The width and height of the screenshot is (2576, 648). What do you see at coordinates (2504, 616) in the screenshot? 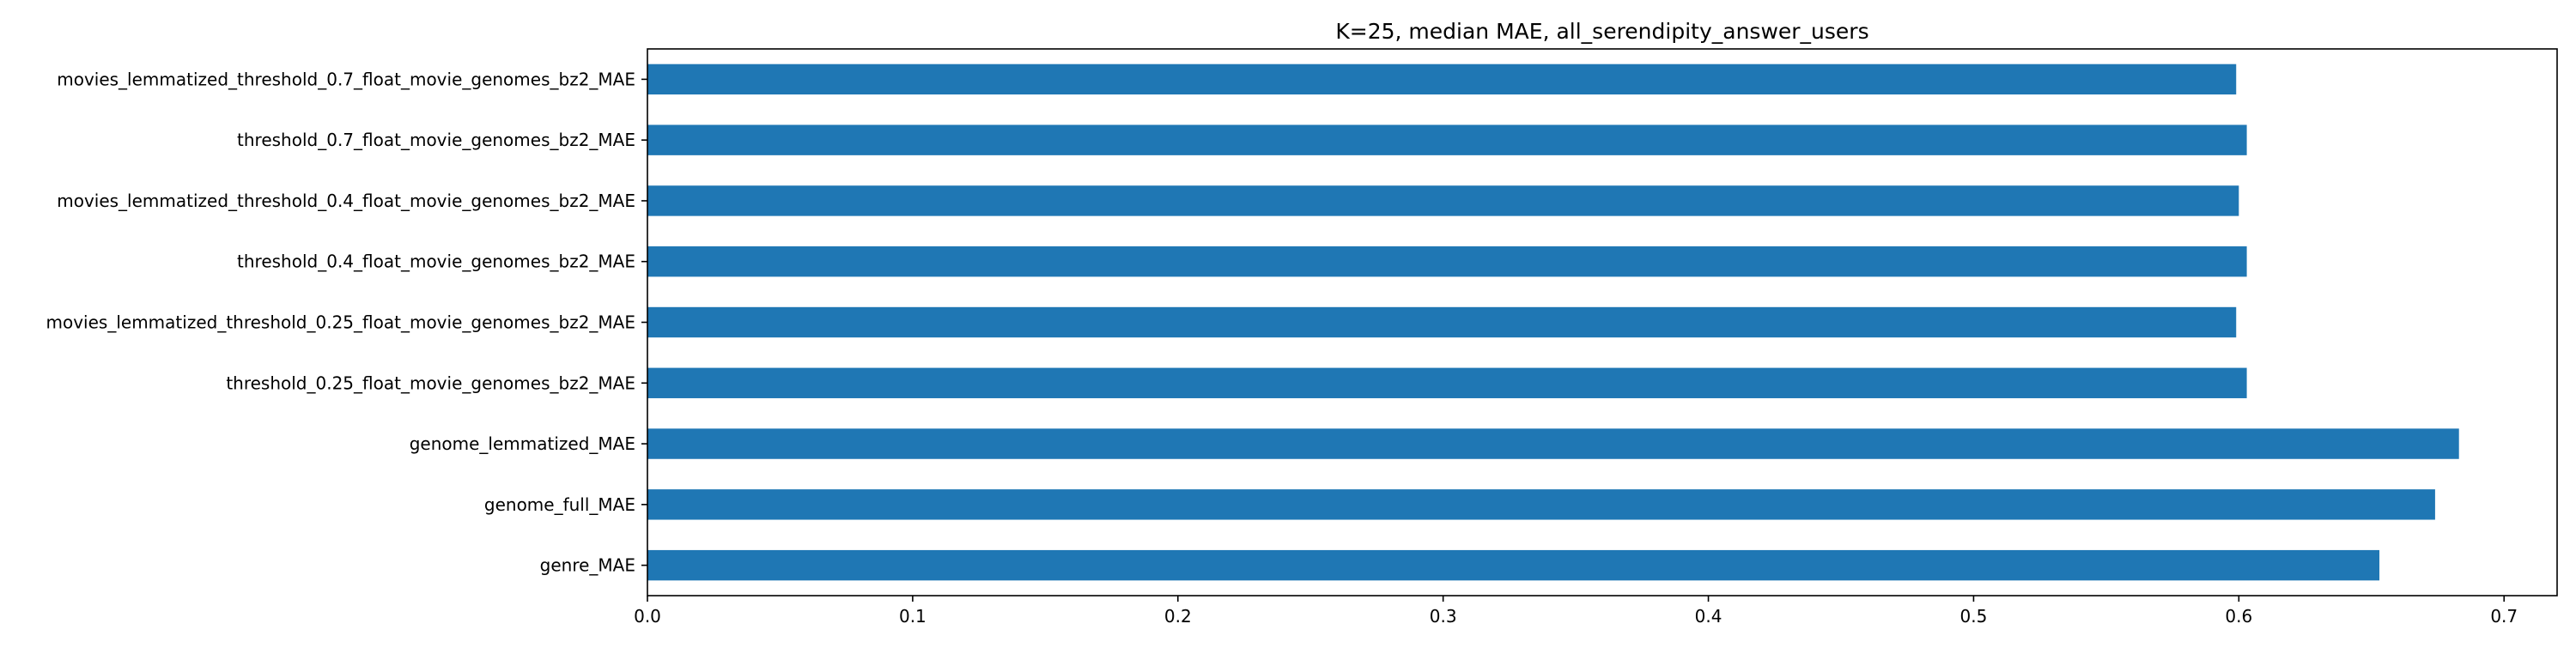
I see `x-tick-label: 0.7` at bounding box center [2504, 616].